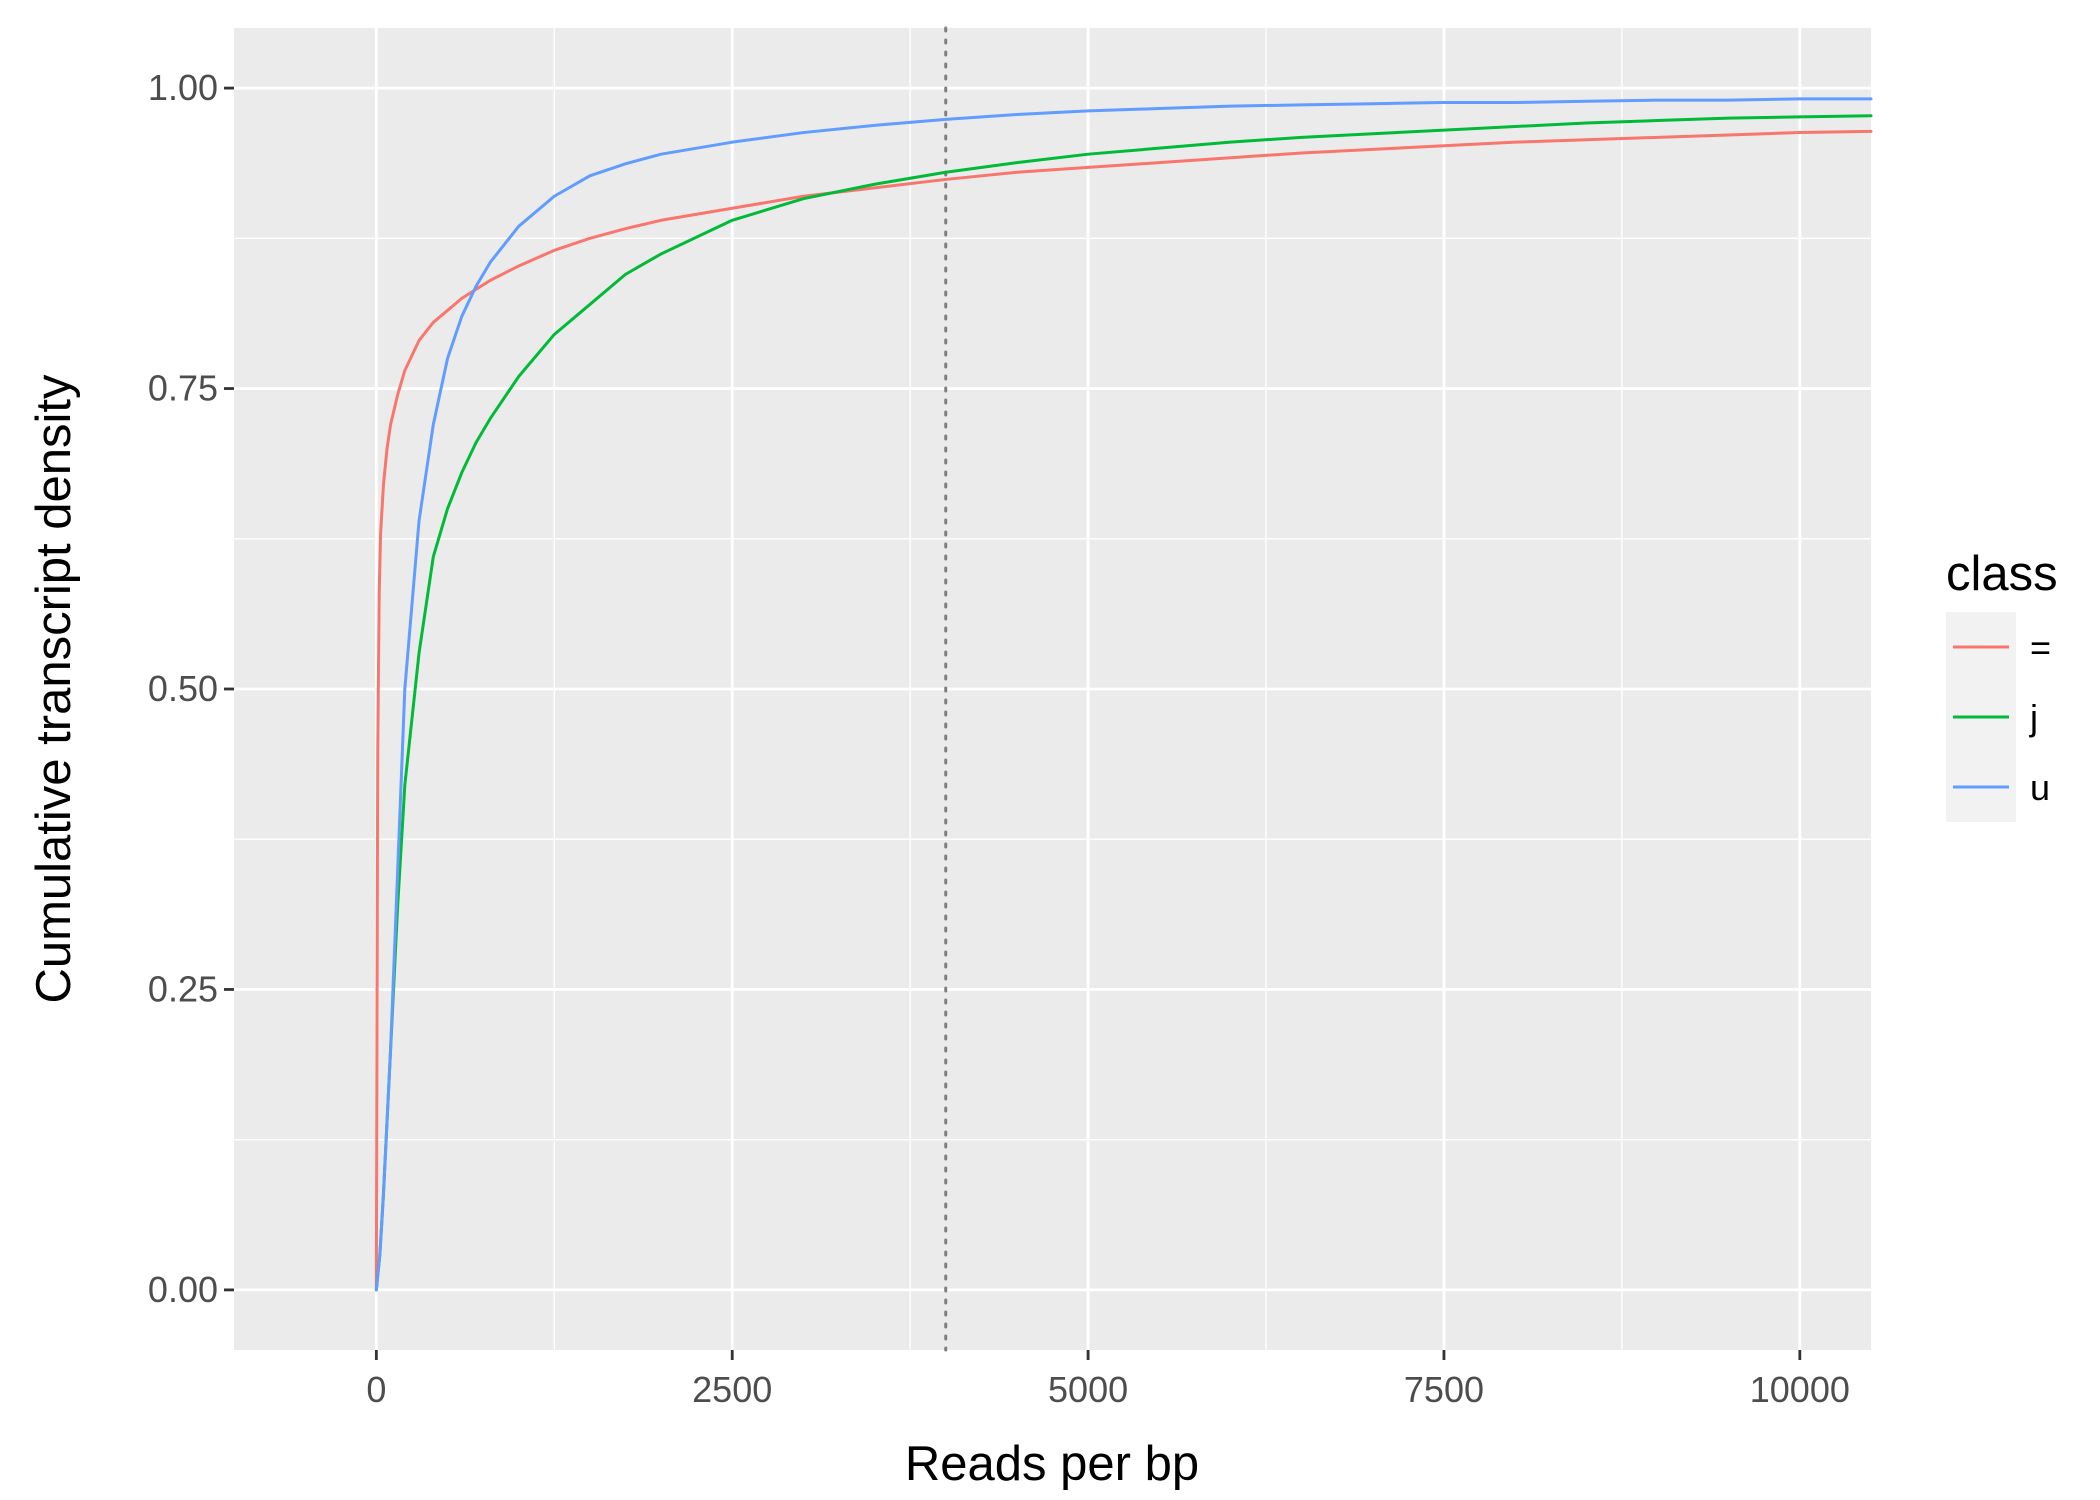  Describe the element at coordinates (1444, 1389) in the screenshot. I see `x-tick-label: 7500` at that location.